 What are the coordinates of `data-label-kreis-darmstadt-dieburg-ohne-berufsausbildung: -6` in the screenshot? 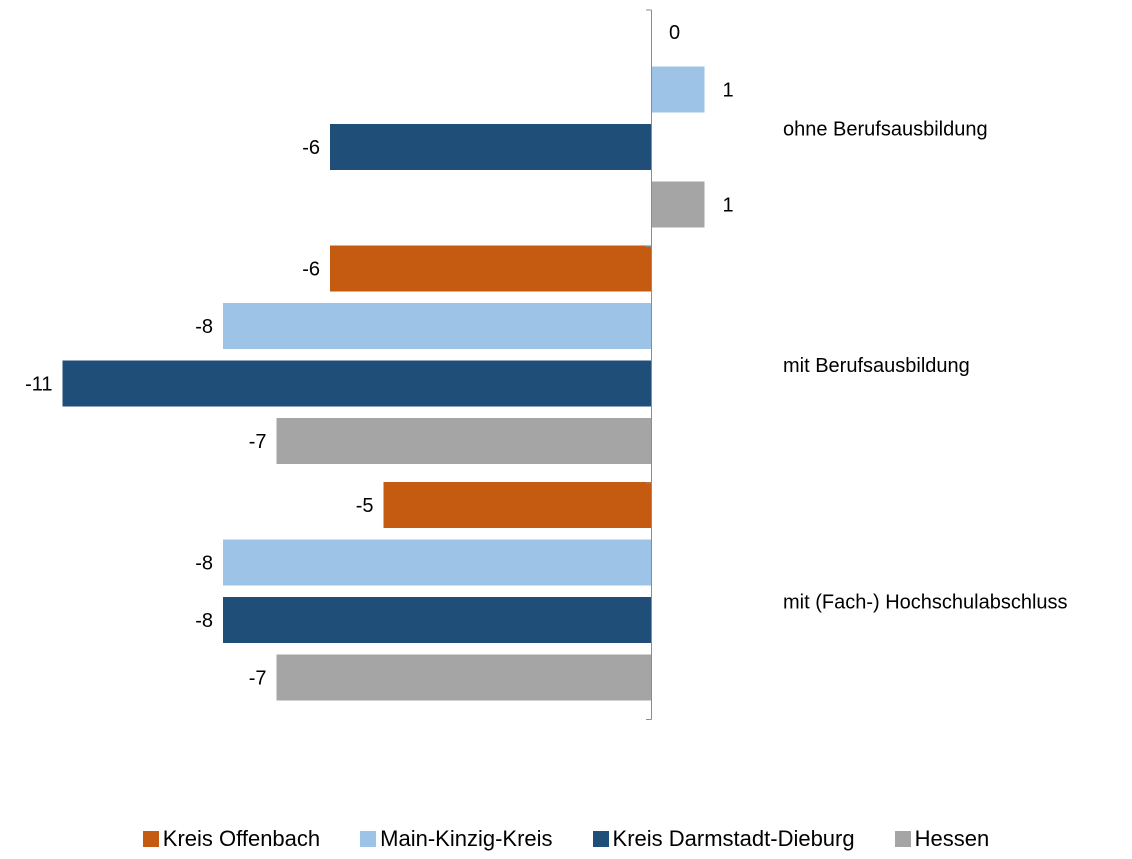 It's located at (311, 148).